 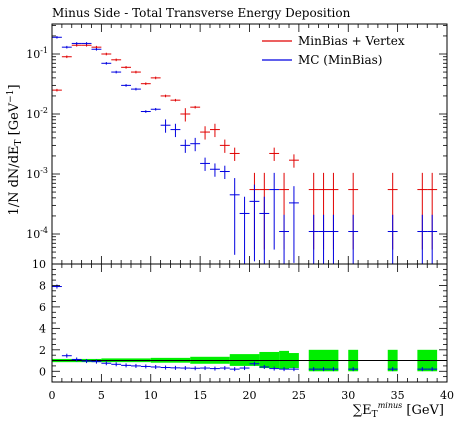 What do you see at coordinates (42, 307) in the screenshot?
I see `ratio-y-tick-label: 6` at bounding box center [42, 307].